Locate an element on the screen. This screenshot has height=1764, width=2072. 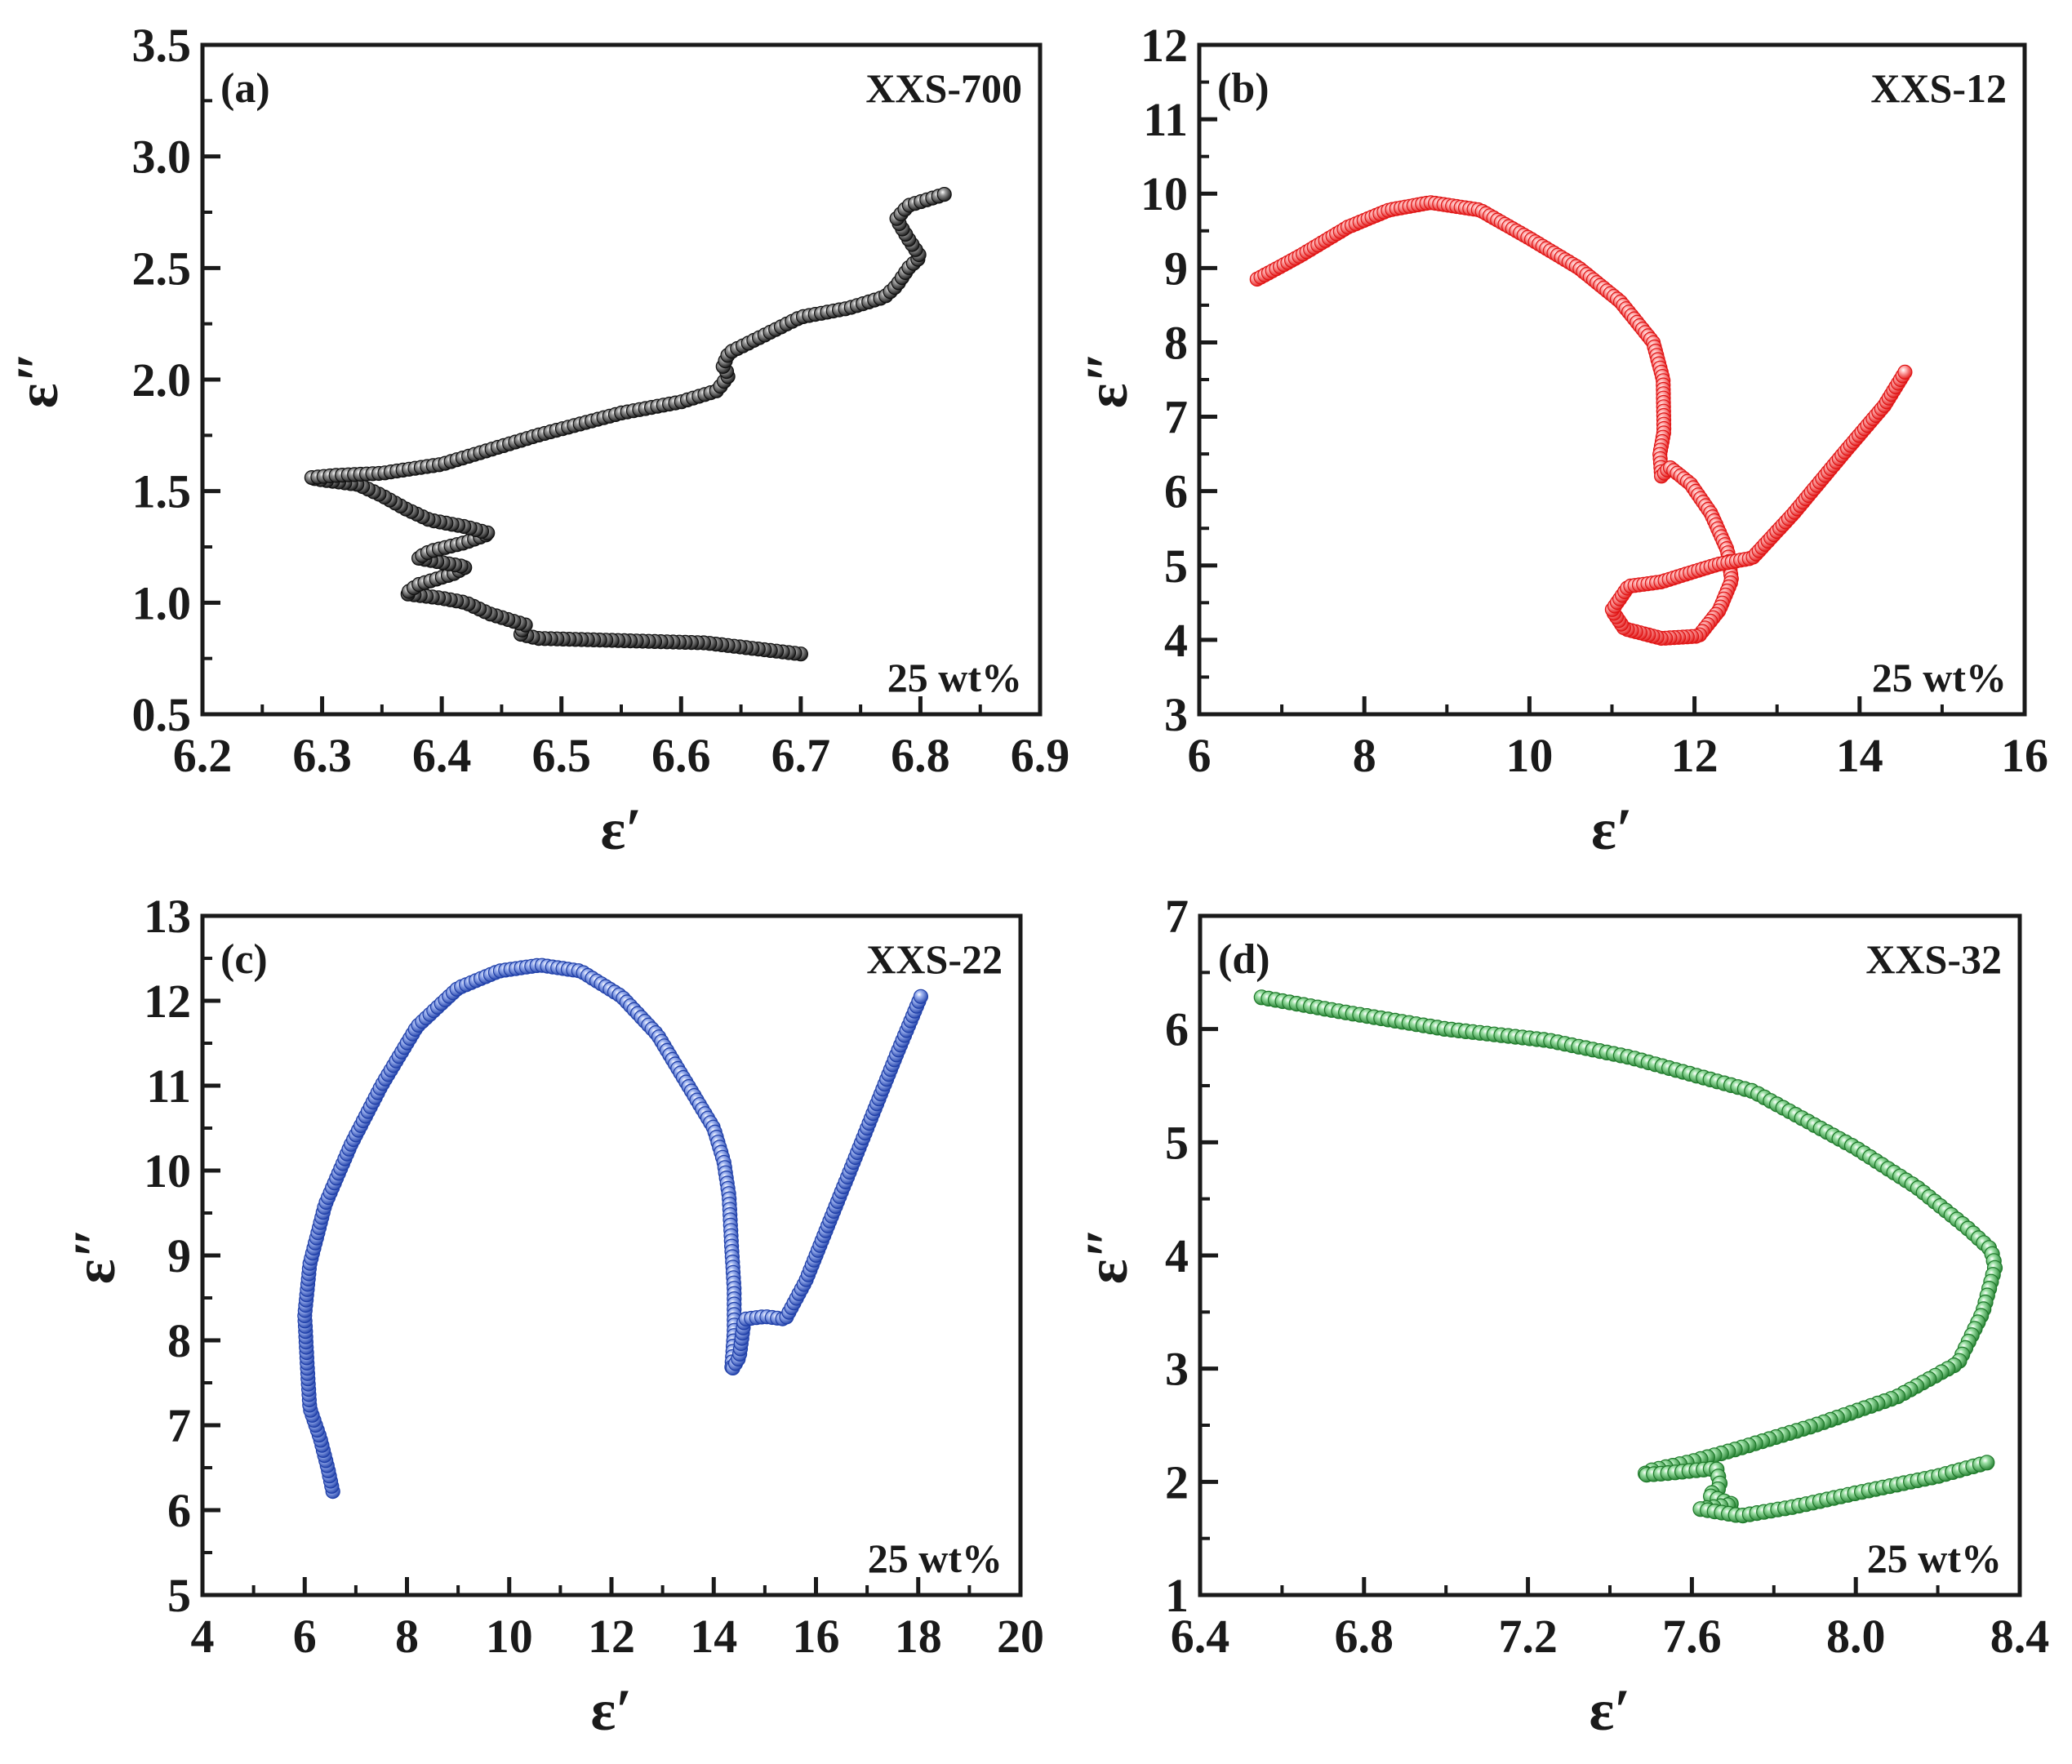
y-axis-b: 3 4 5 6 7 8 9 10 11 12 is located at coordinates (1178, 380).